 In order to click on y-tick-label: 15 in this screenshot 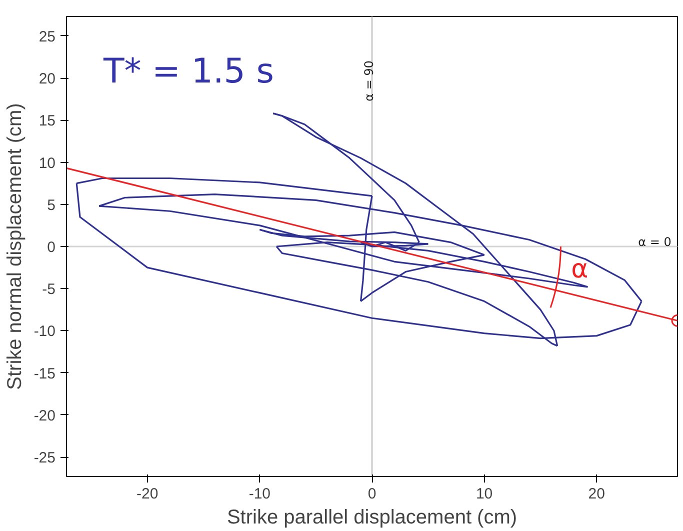, I will do `click(47, 121)`.